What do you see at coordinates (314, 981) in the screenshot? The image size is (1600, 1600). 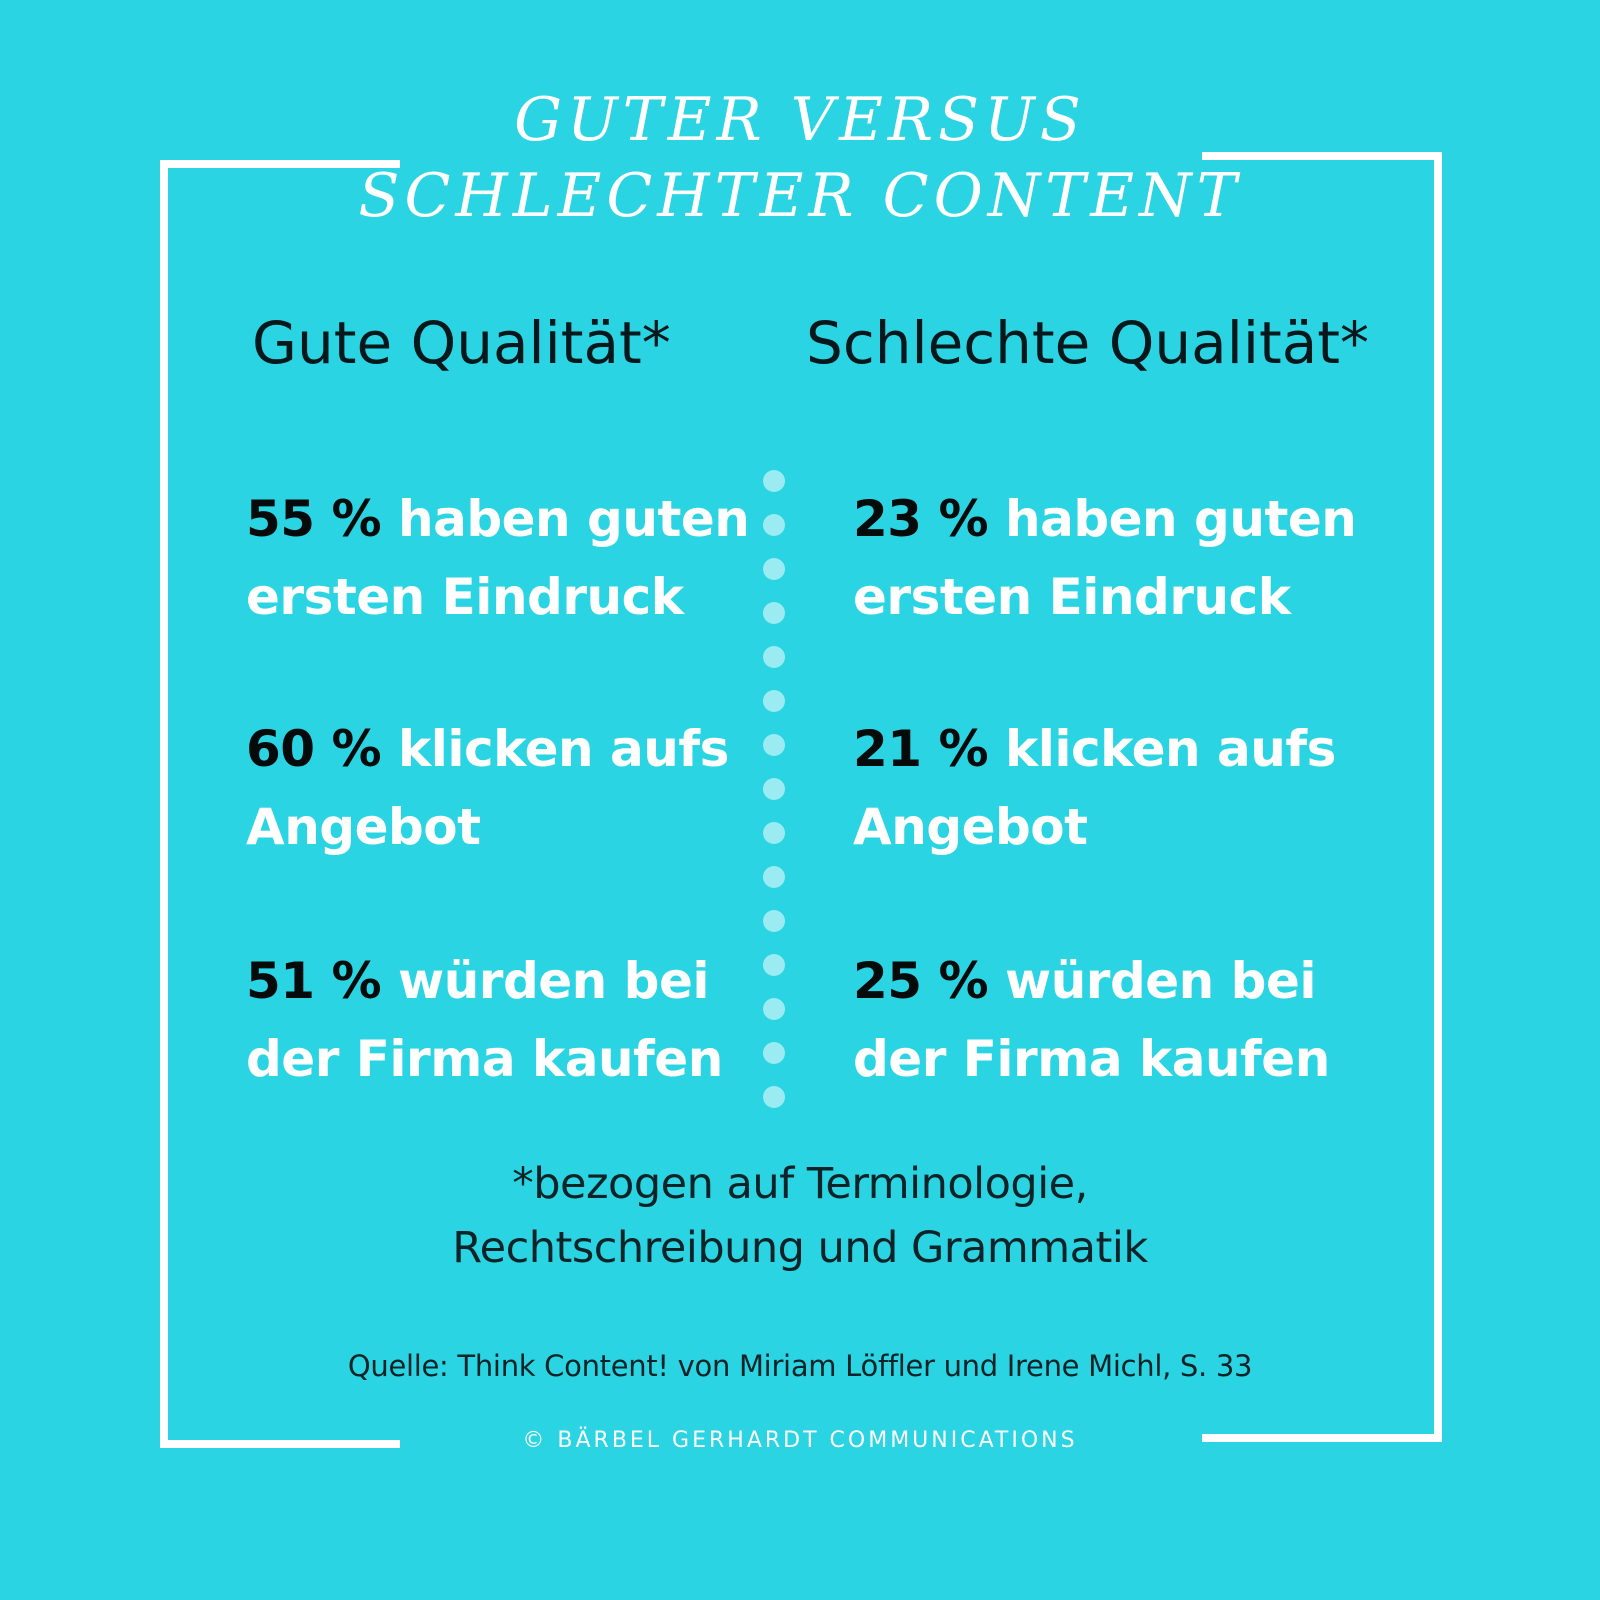 I see `stat-percent: 51 %` at bounding box center [314, 981].